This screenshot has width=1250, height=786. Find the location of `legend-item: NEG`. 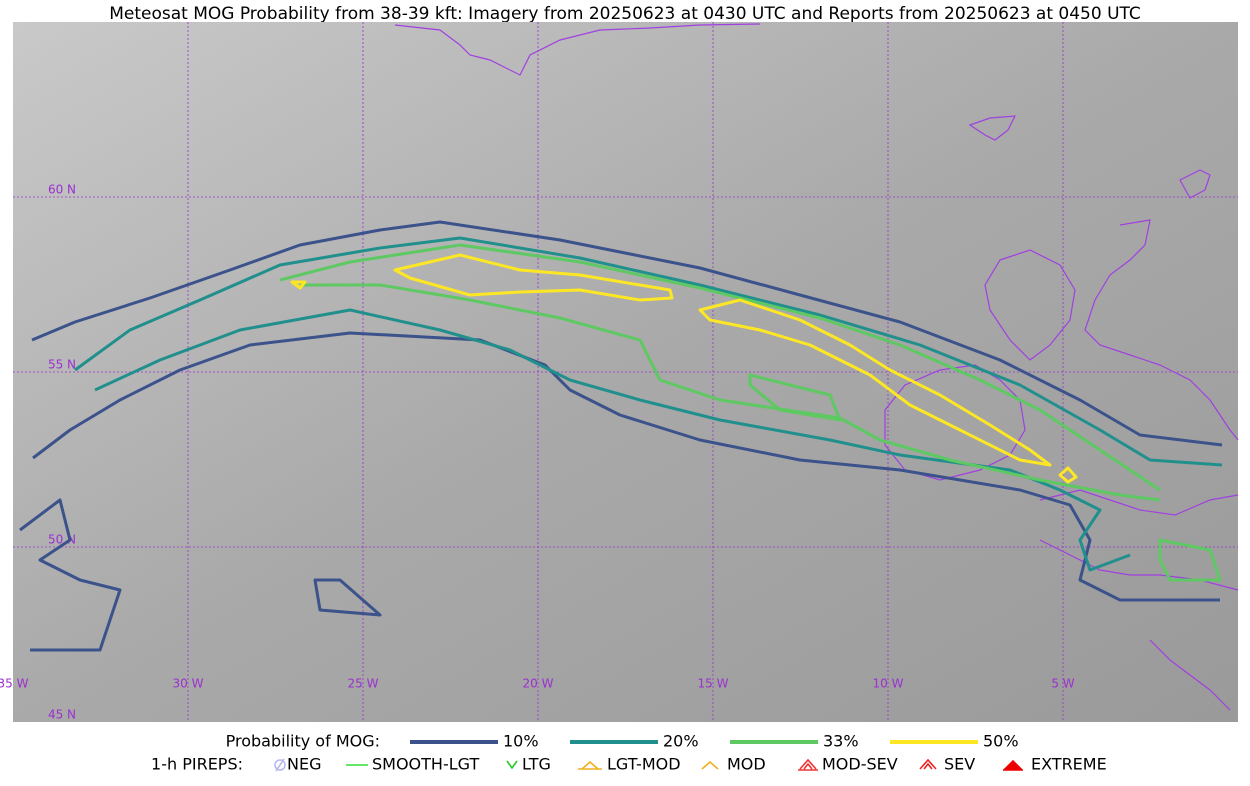

legend-item: NEG is located at coordinates (304, 764).